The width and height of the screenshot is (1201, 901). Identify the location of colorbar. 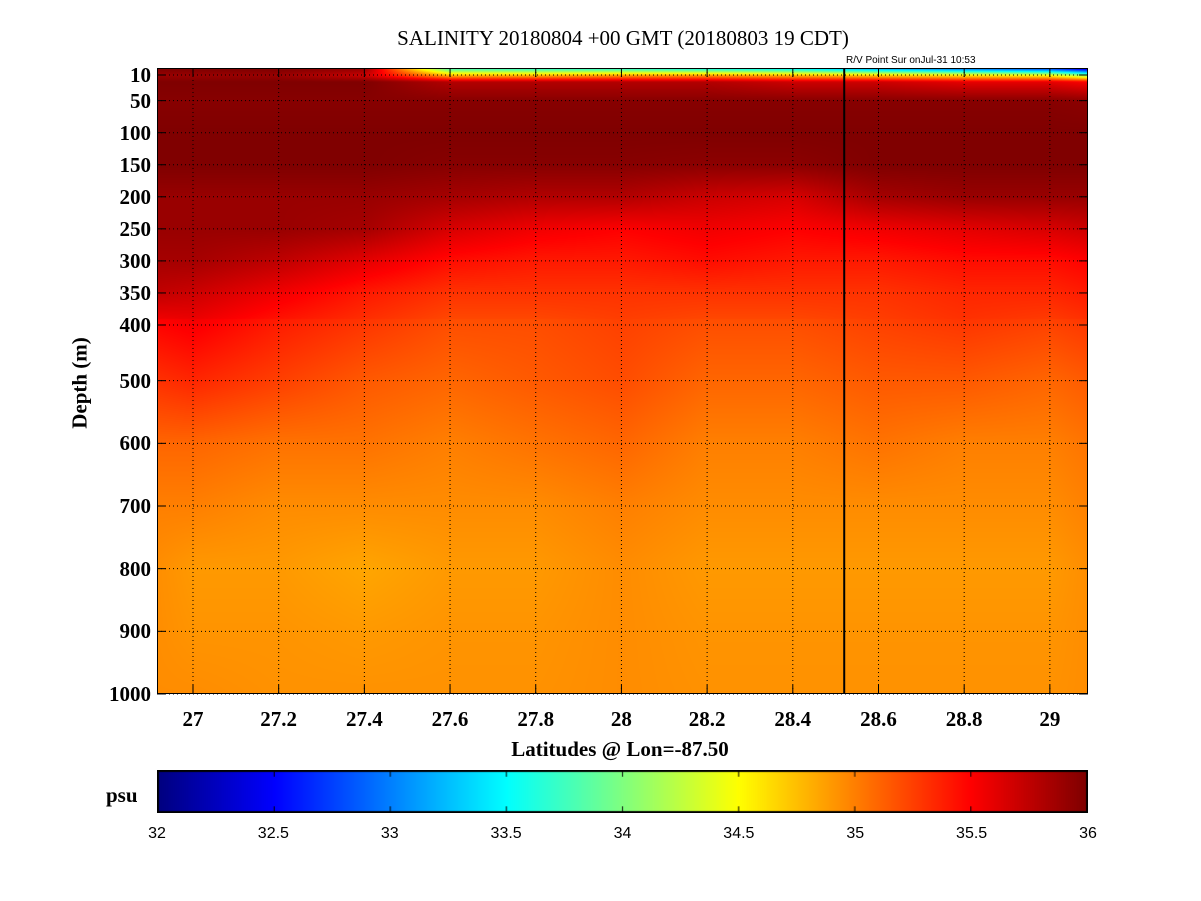
(622, 791).